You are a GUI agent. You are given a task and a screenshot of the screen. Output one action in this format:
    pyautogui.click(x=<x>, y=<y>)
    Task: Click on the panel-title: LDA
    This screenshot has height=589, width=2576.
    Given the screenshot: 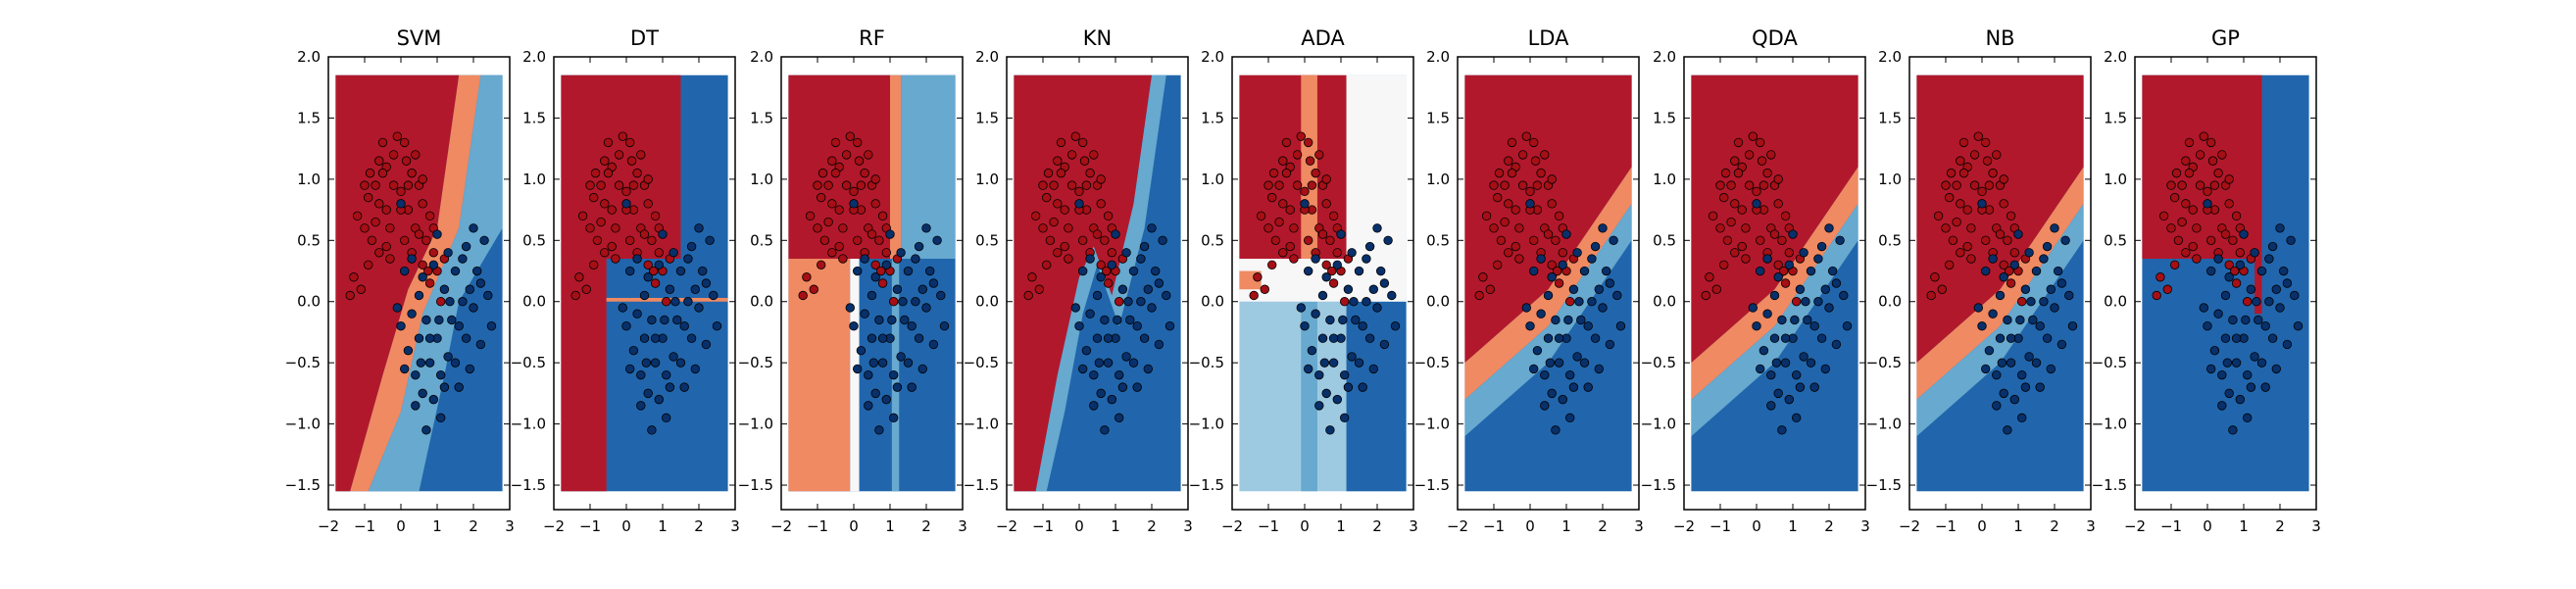 What is the action you would take?
    pyautogui.click(x=1549, y=38)
    